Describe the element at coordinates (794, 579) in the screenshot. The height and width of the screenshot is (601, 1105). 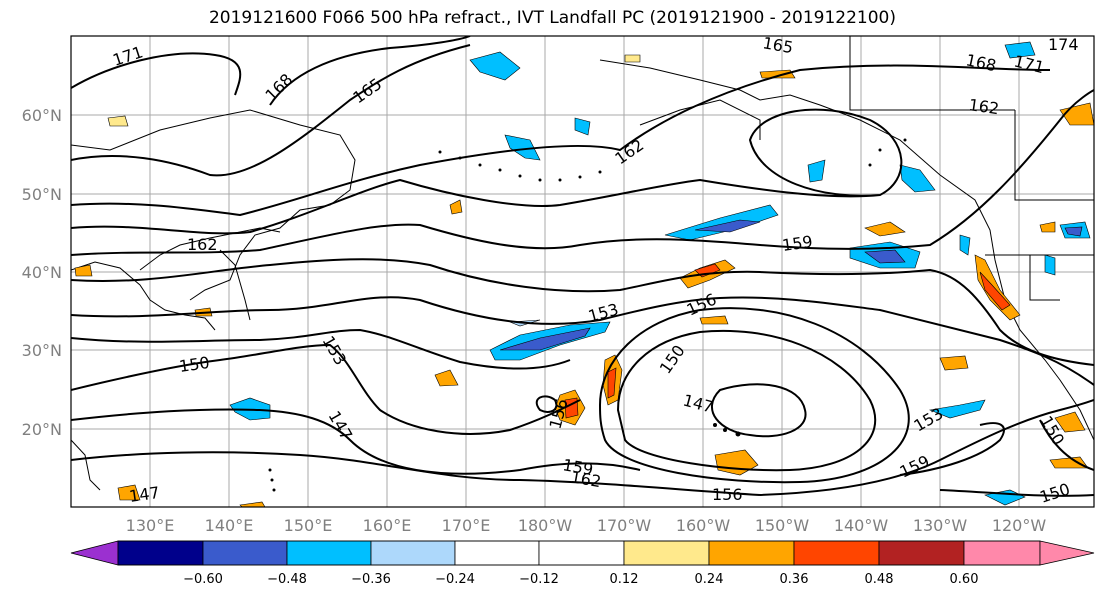
I see `colorbar-tick: 0.36` at that location.